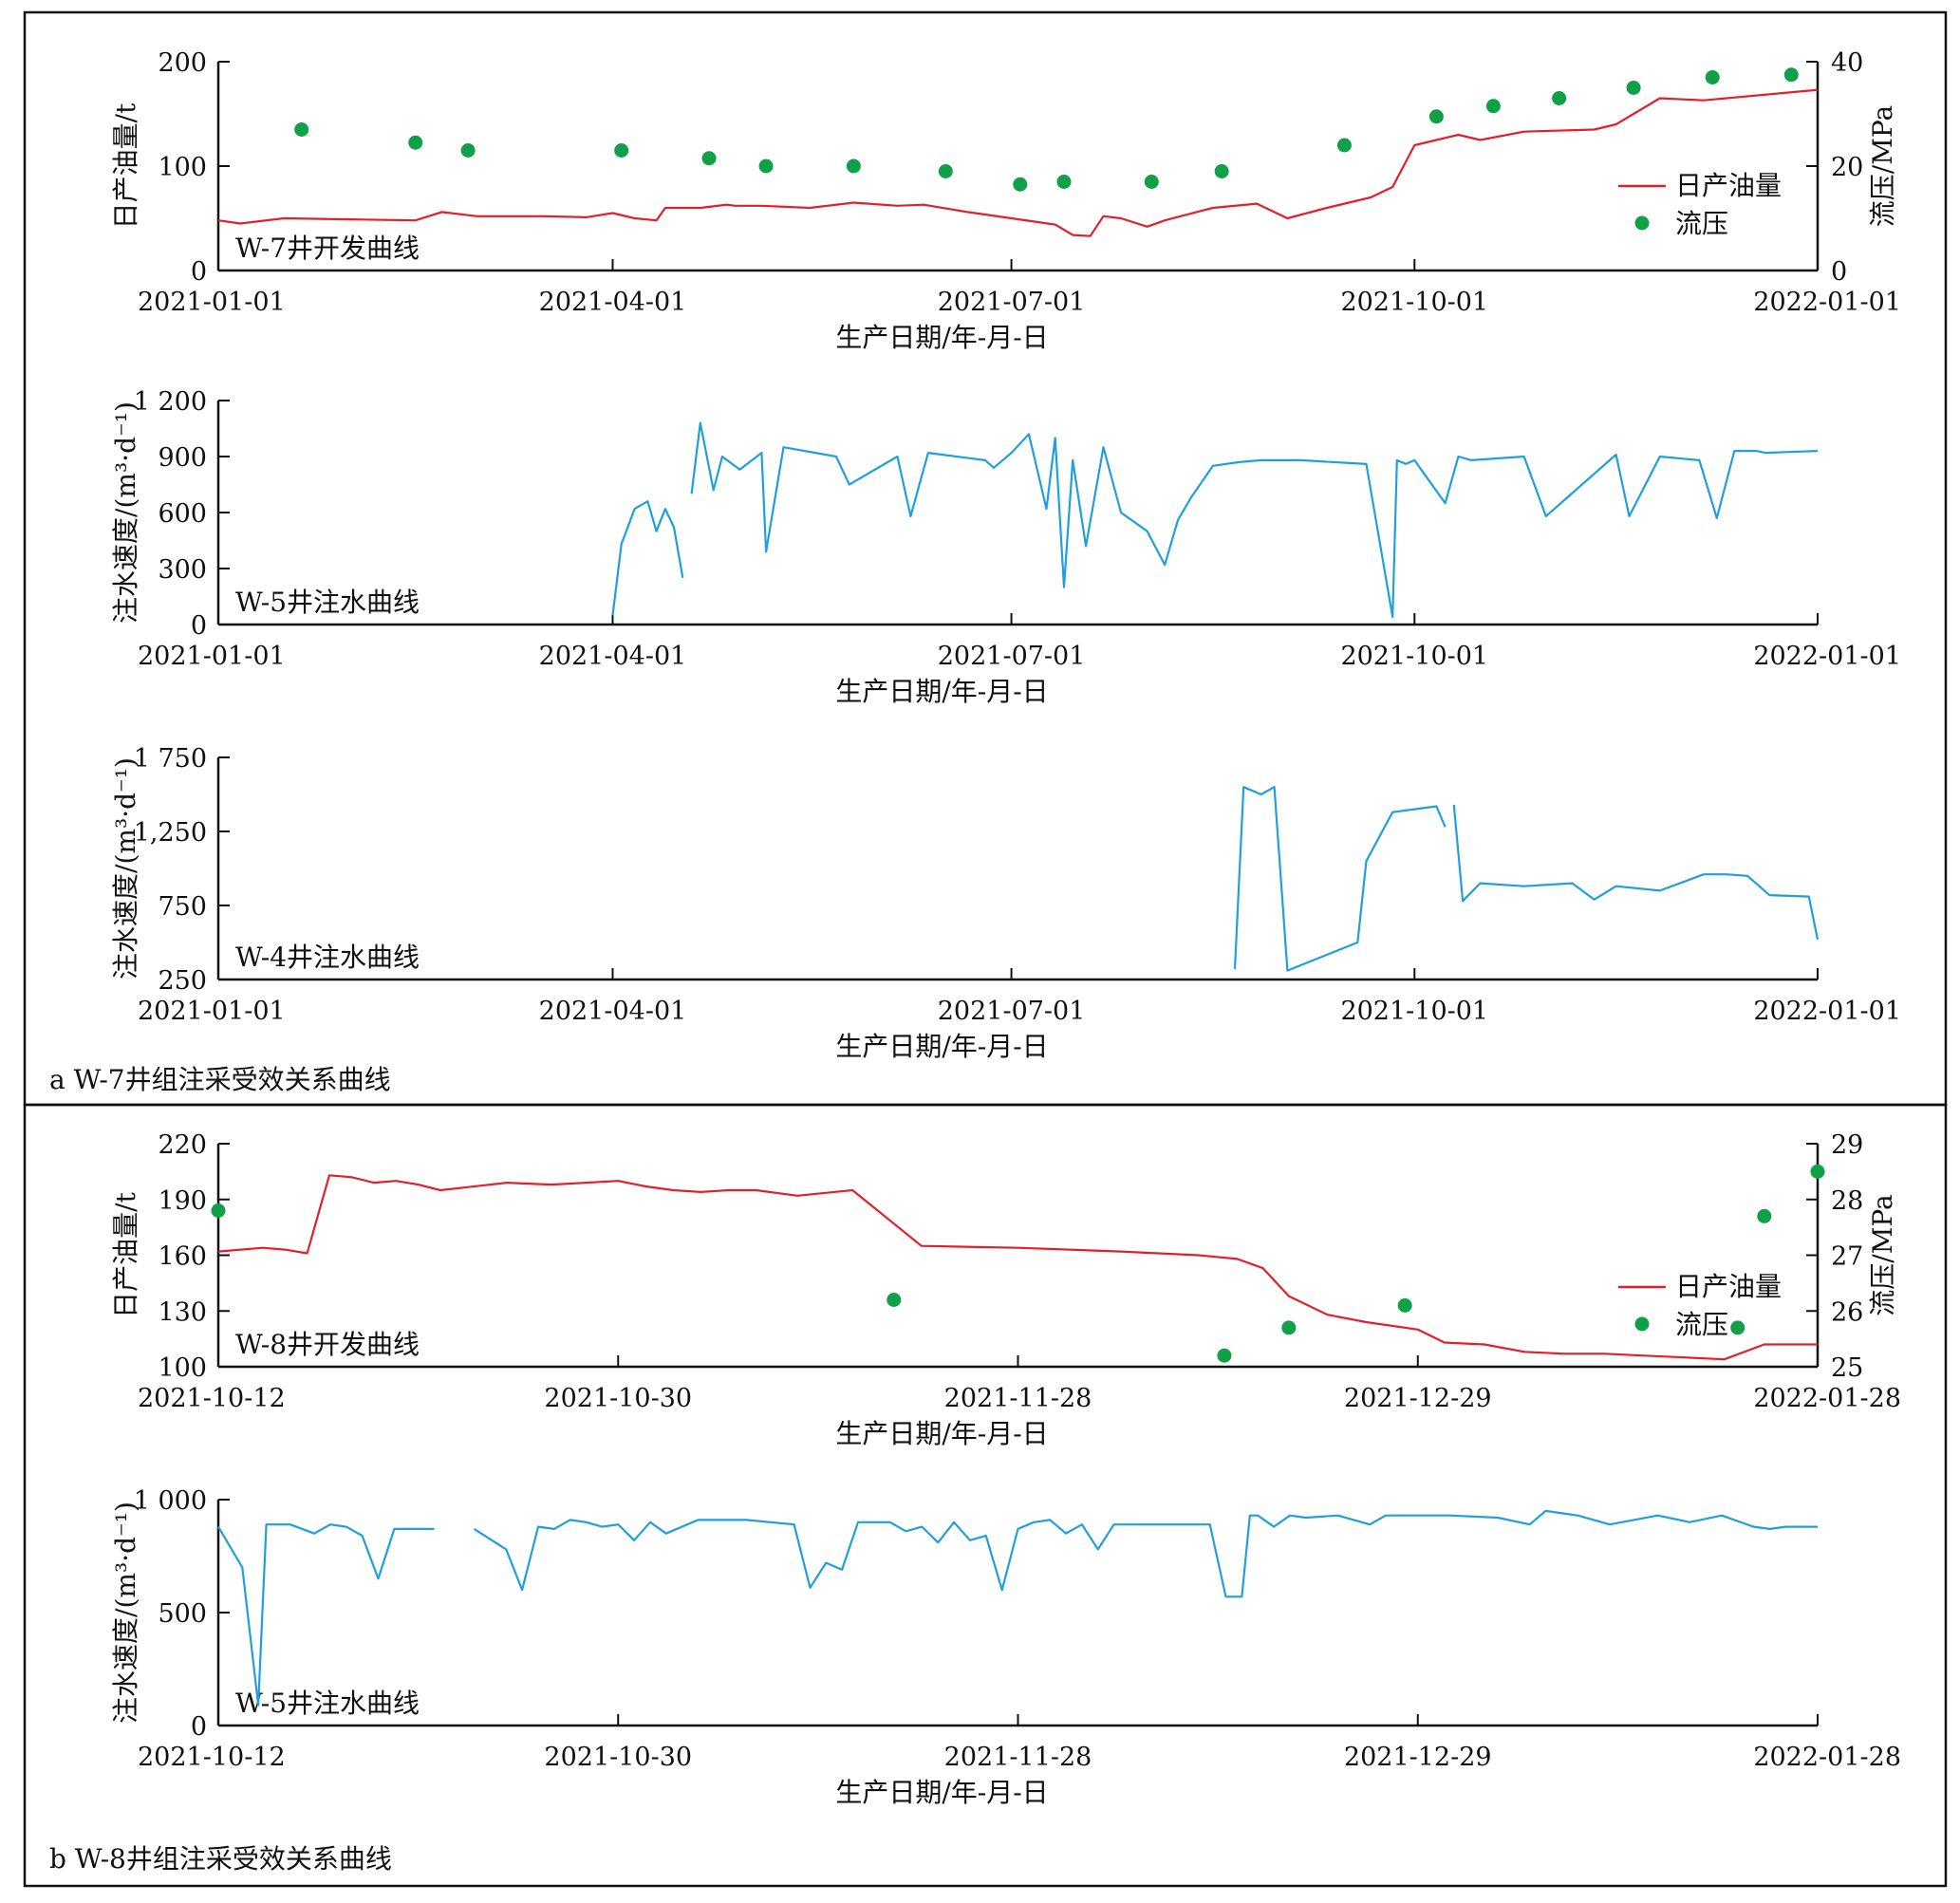 This screenshot has width=1960, height=1903. I want to click on y-tick-label: 300, so click(182, 570).